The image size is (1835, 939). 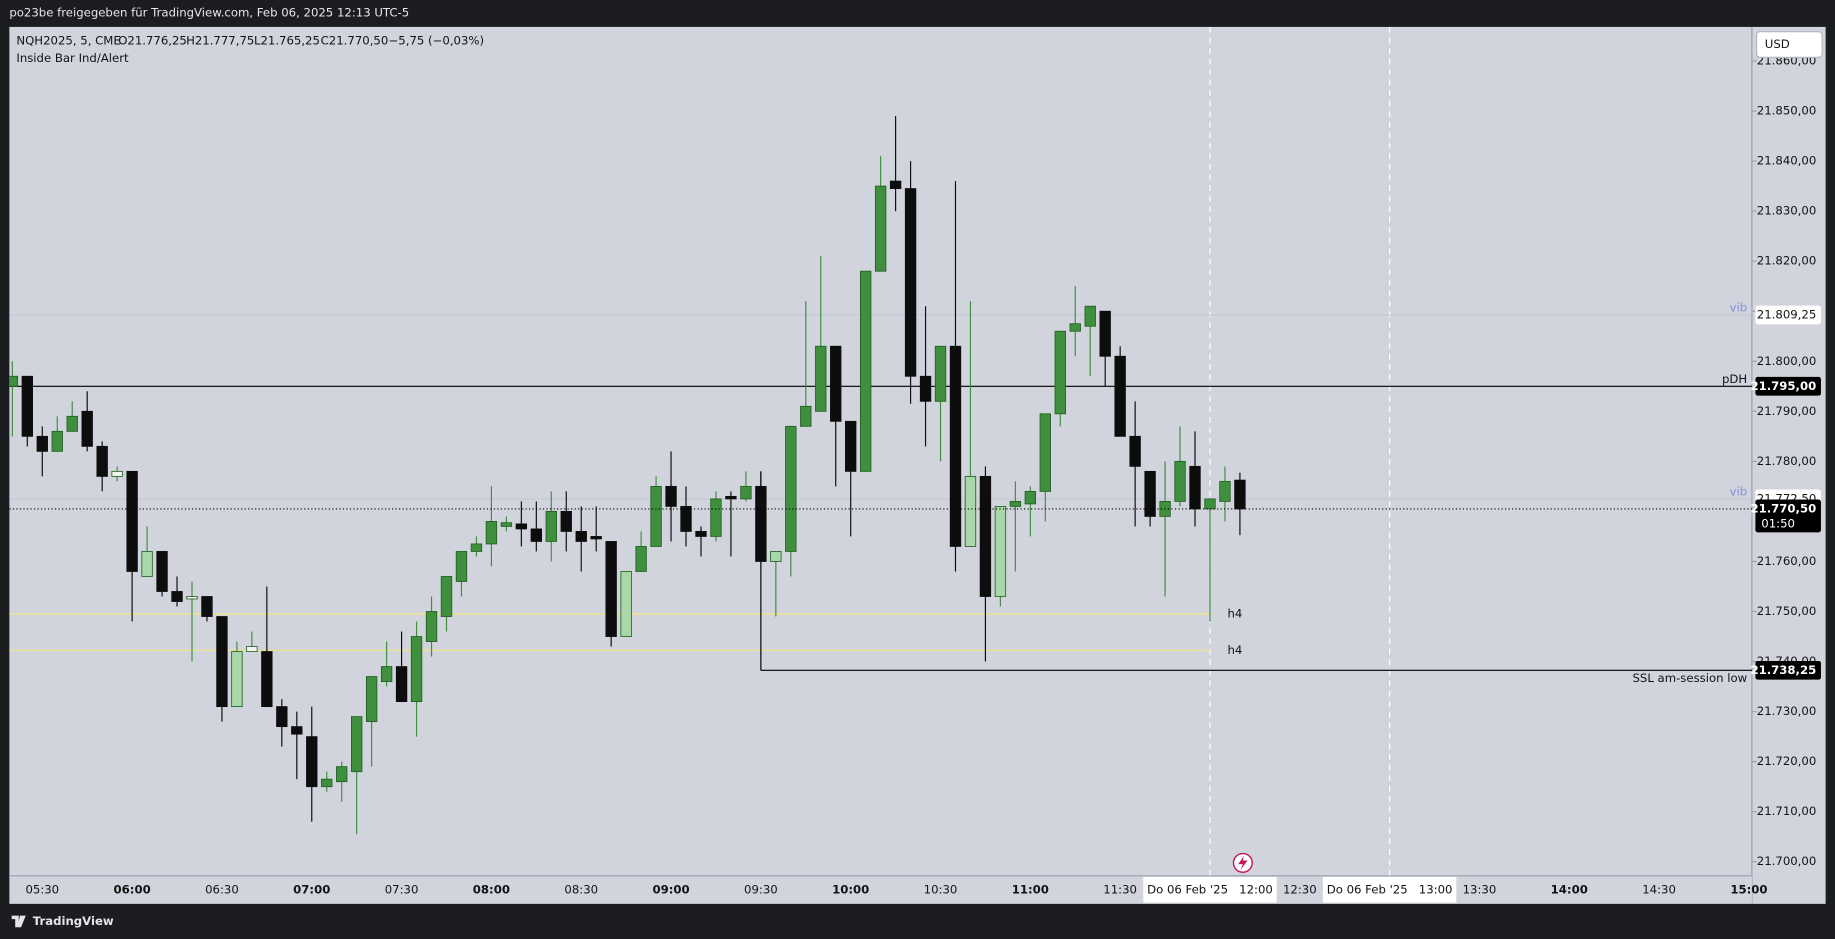 What do you see at coordinates (1734, 379) in the screenshot?
I see `level-name: pDH` at bounding box center [1734, 379].